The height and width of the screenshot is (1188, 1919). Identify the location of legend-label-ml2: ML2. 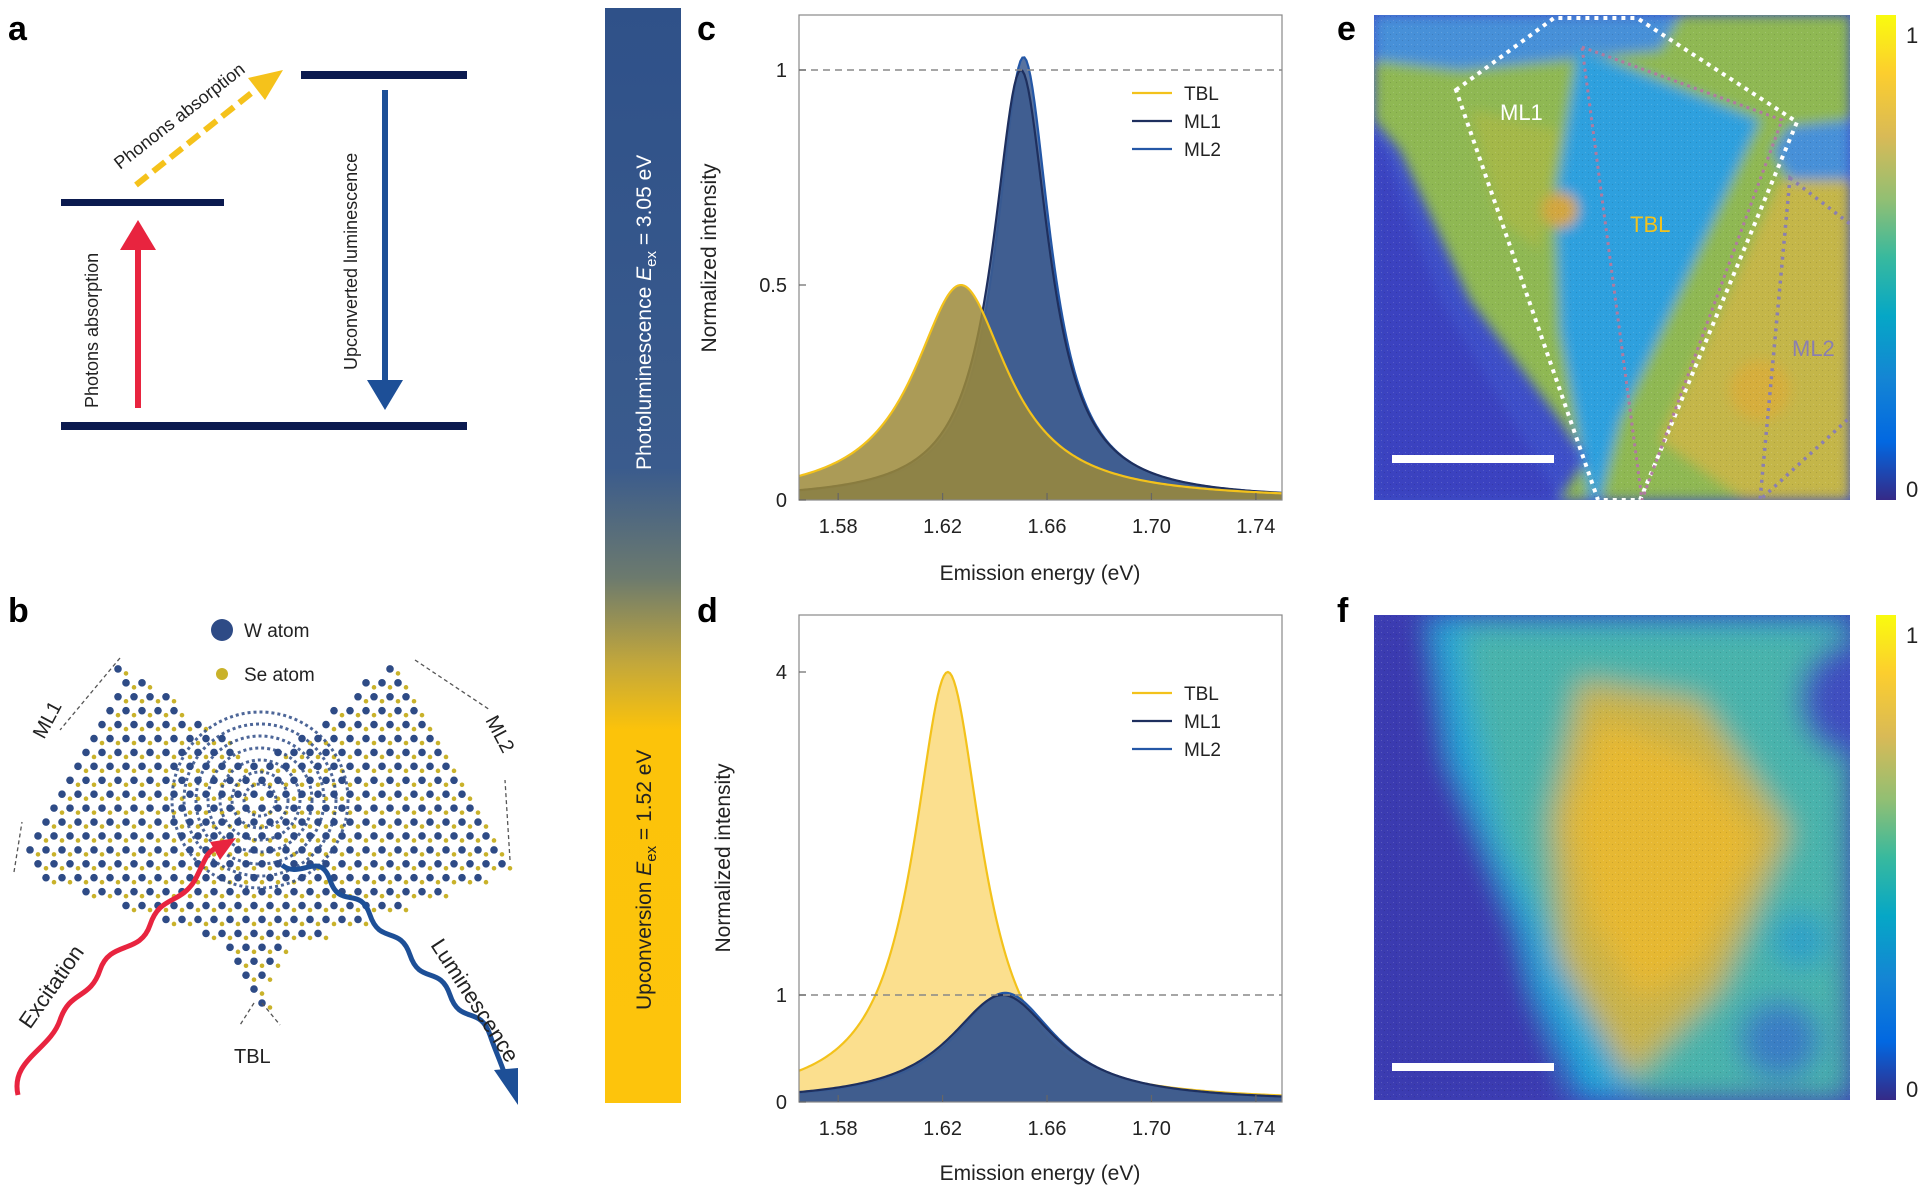
(1202, 750).